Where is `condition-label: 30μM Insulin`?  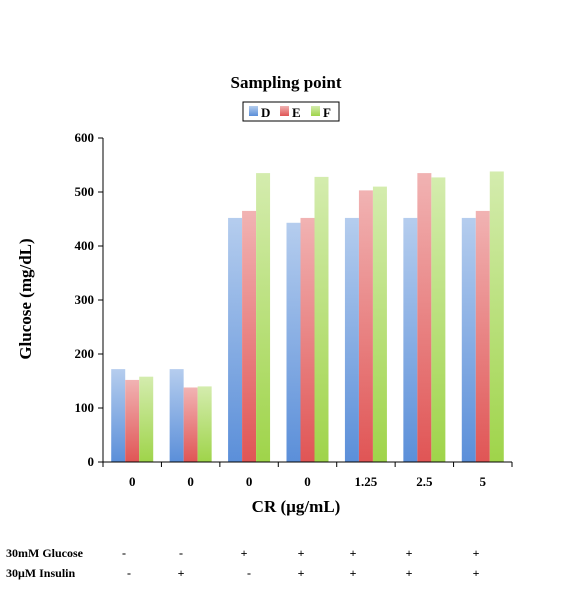 condition-label: 30μM Insulin is located at coordinates (40, 573).